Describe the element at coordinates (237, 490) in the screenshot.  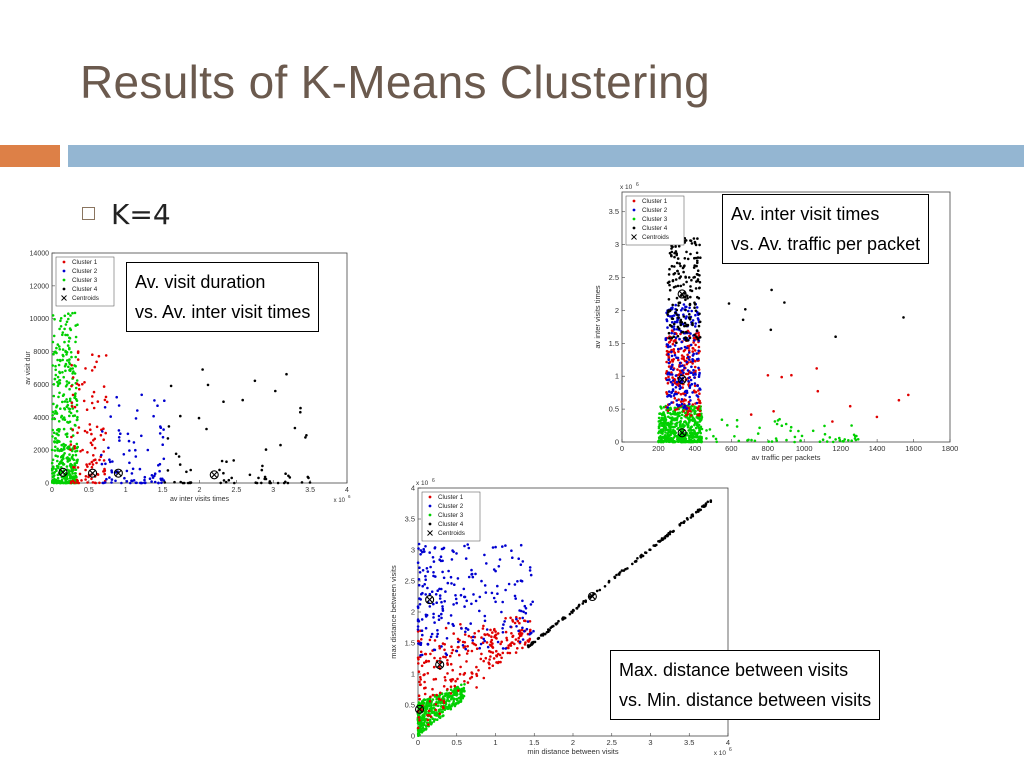
I see `x-tick-label: 2.5` at that location.